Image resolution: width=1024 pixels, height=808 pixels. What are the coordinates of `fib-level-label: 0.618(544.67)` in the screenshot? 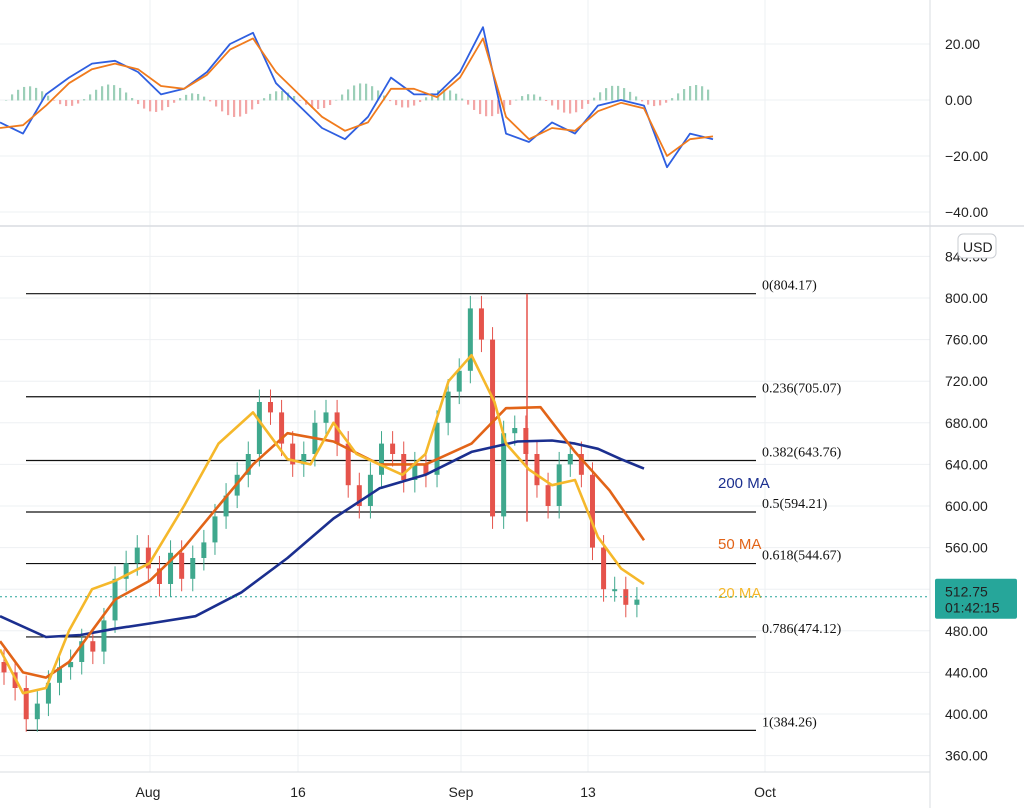 It's located at (802, 556).